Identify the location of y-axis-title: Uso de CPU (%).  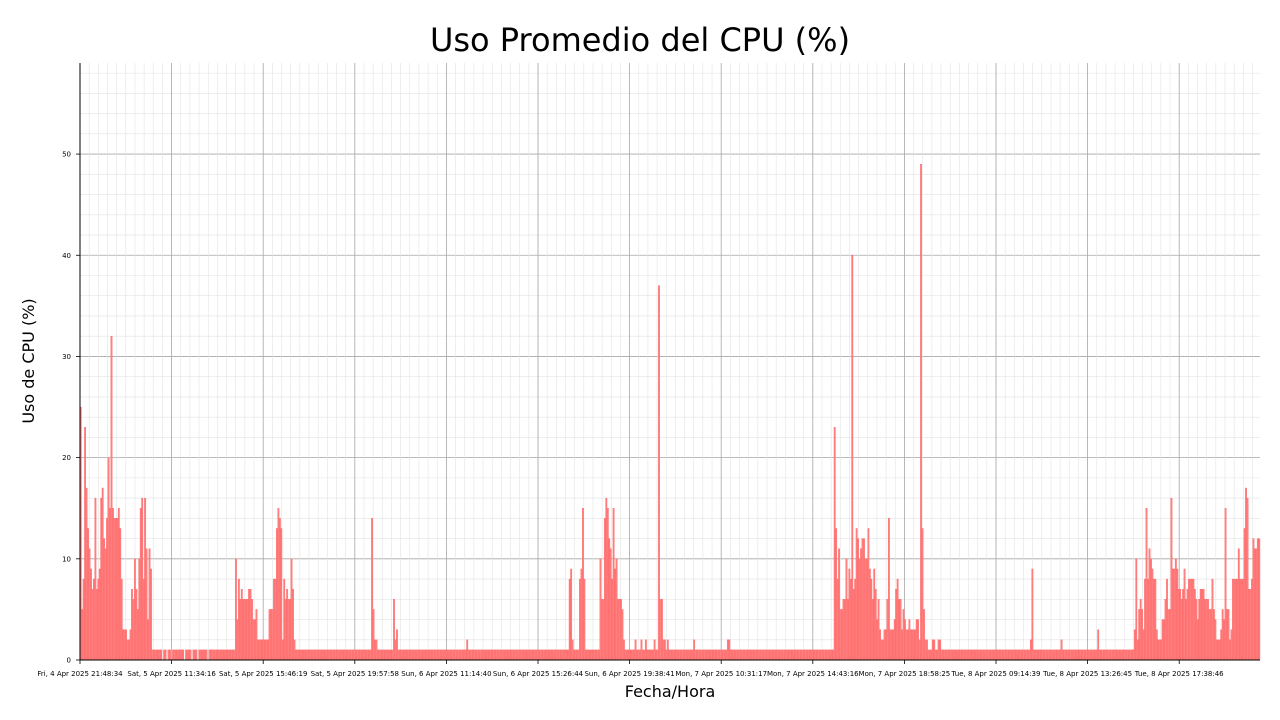
(28, 360).